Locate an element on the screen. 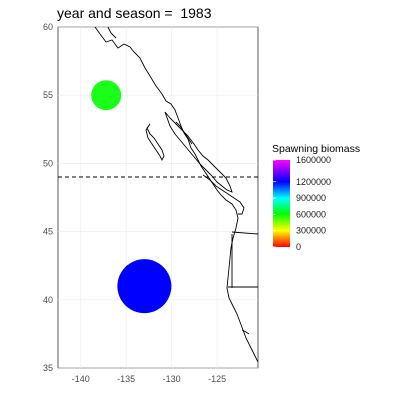 The height and width of the screenshot is (400, 400). y-tick-label: 40 is located at coordinates (48, 300).